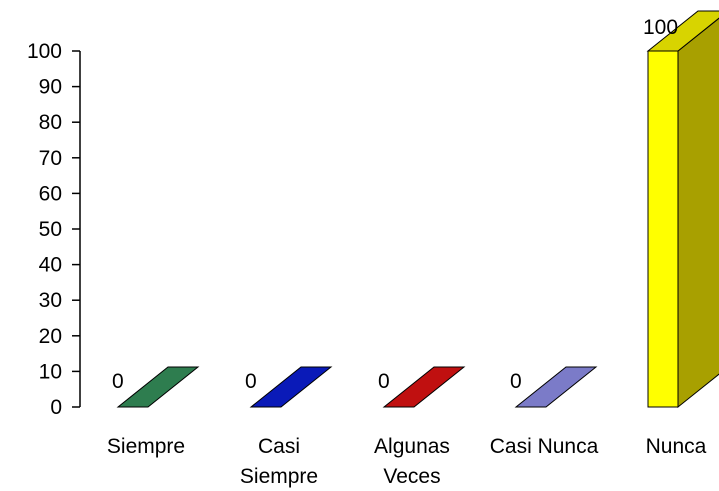  I want to click on y-tick-label: 80, so click(50, 122).